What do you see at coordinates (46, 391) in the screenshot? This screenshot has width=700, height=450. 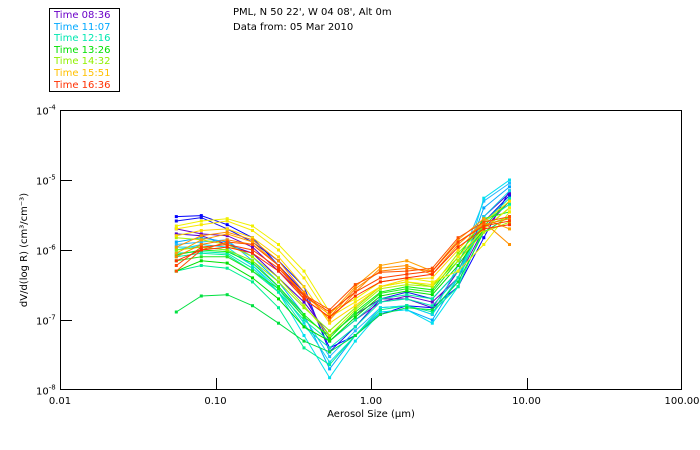 I see `y-tick-label: 10⁻⁸` at bounding box center [46, 391].